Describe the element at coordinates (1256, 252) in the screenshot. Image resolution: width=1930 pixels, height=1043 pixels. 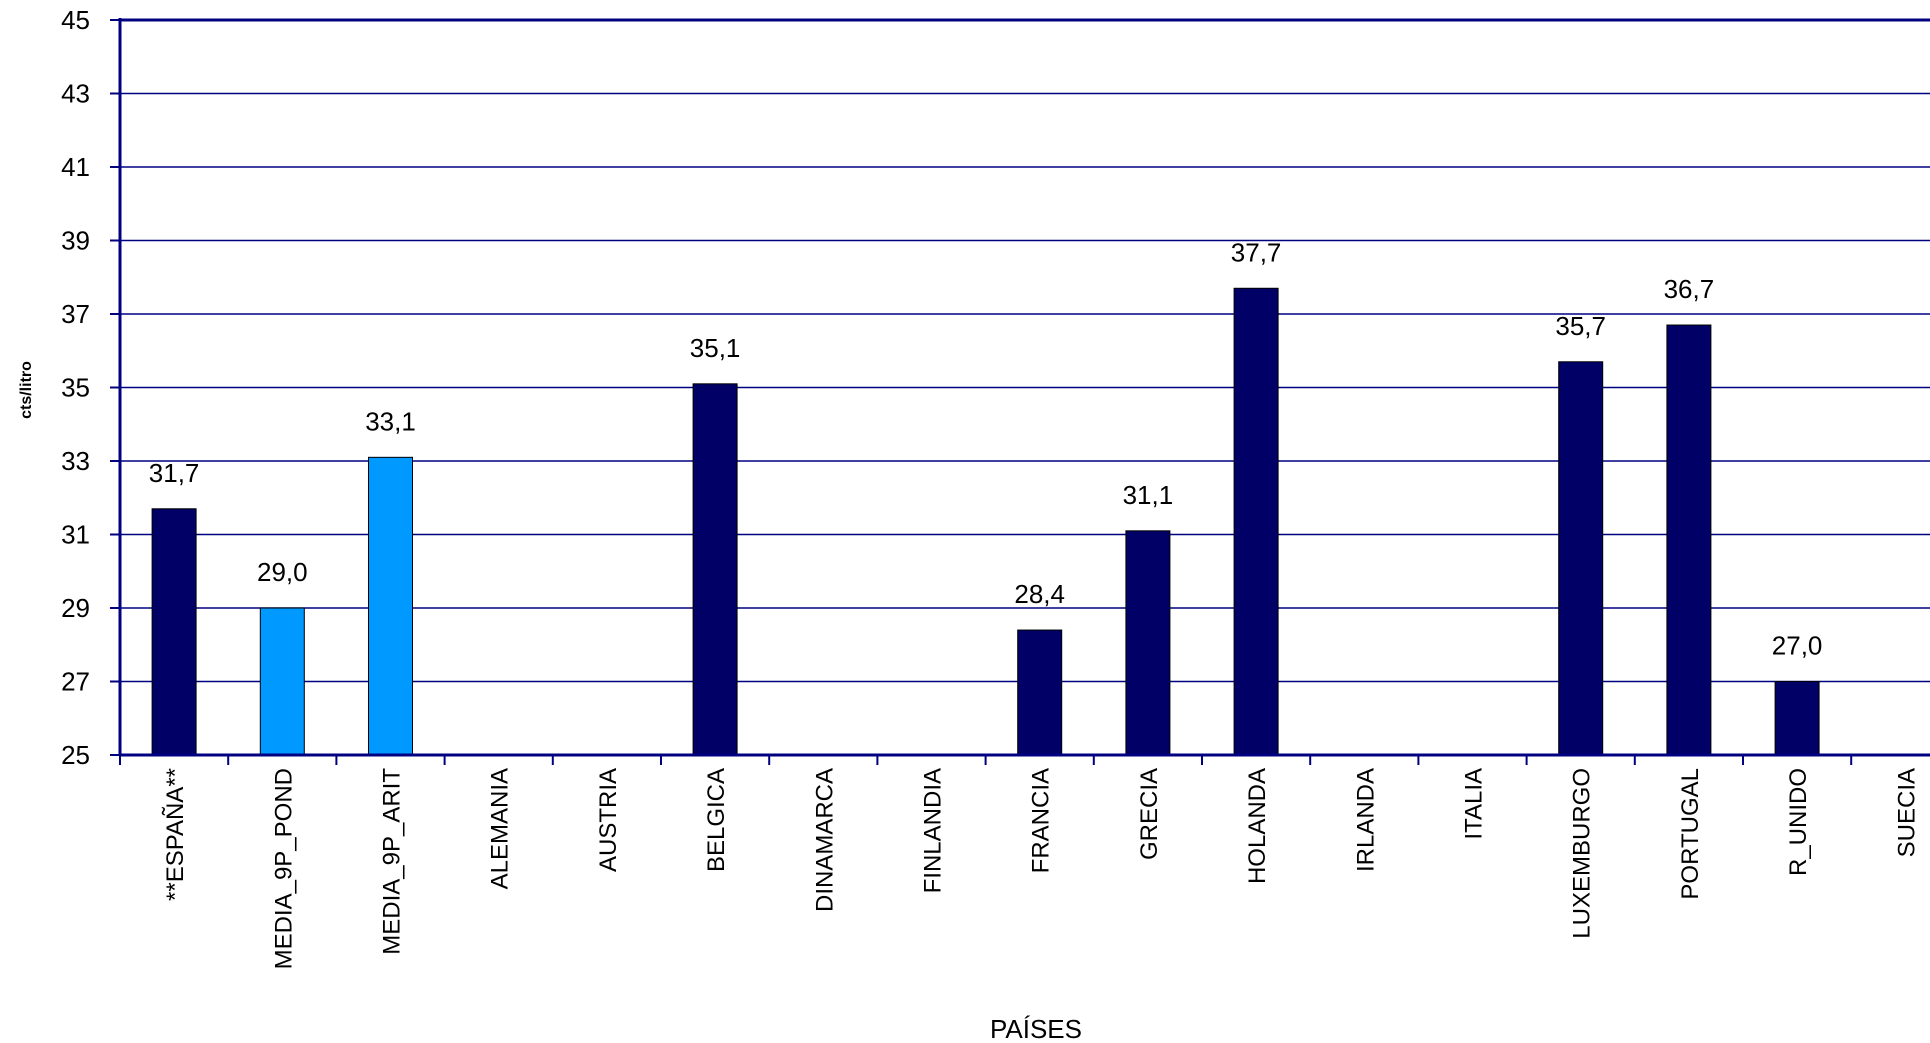
I see `data-label: 37,7` at that location.